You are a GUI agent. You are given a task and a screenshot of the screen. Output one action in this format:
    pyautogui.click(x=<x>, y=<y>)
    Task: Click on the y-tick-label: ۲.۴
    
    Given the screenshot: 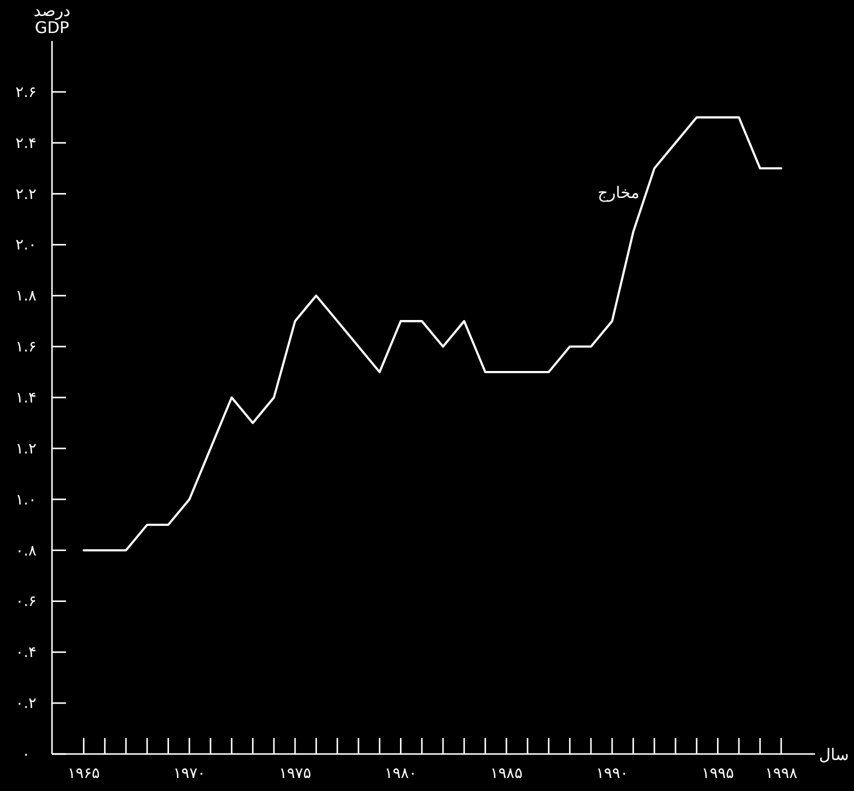 What is the action you would take?
    pyautogui.click(x=26, y=143)
    